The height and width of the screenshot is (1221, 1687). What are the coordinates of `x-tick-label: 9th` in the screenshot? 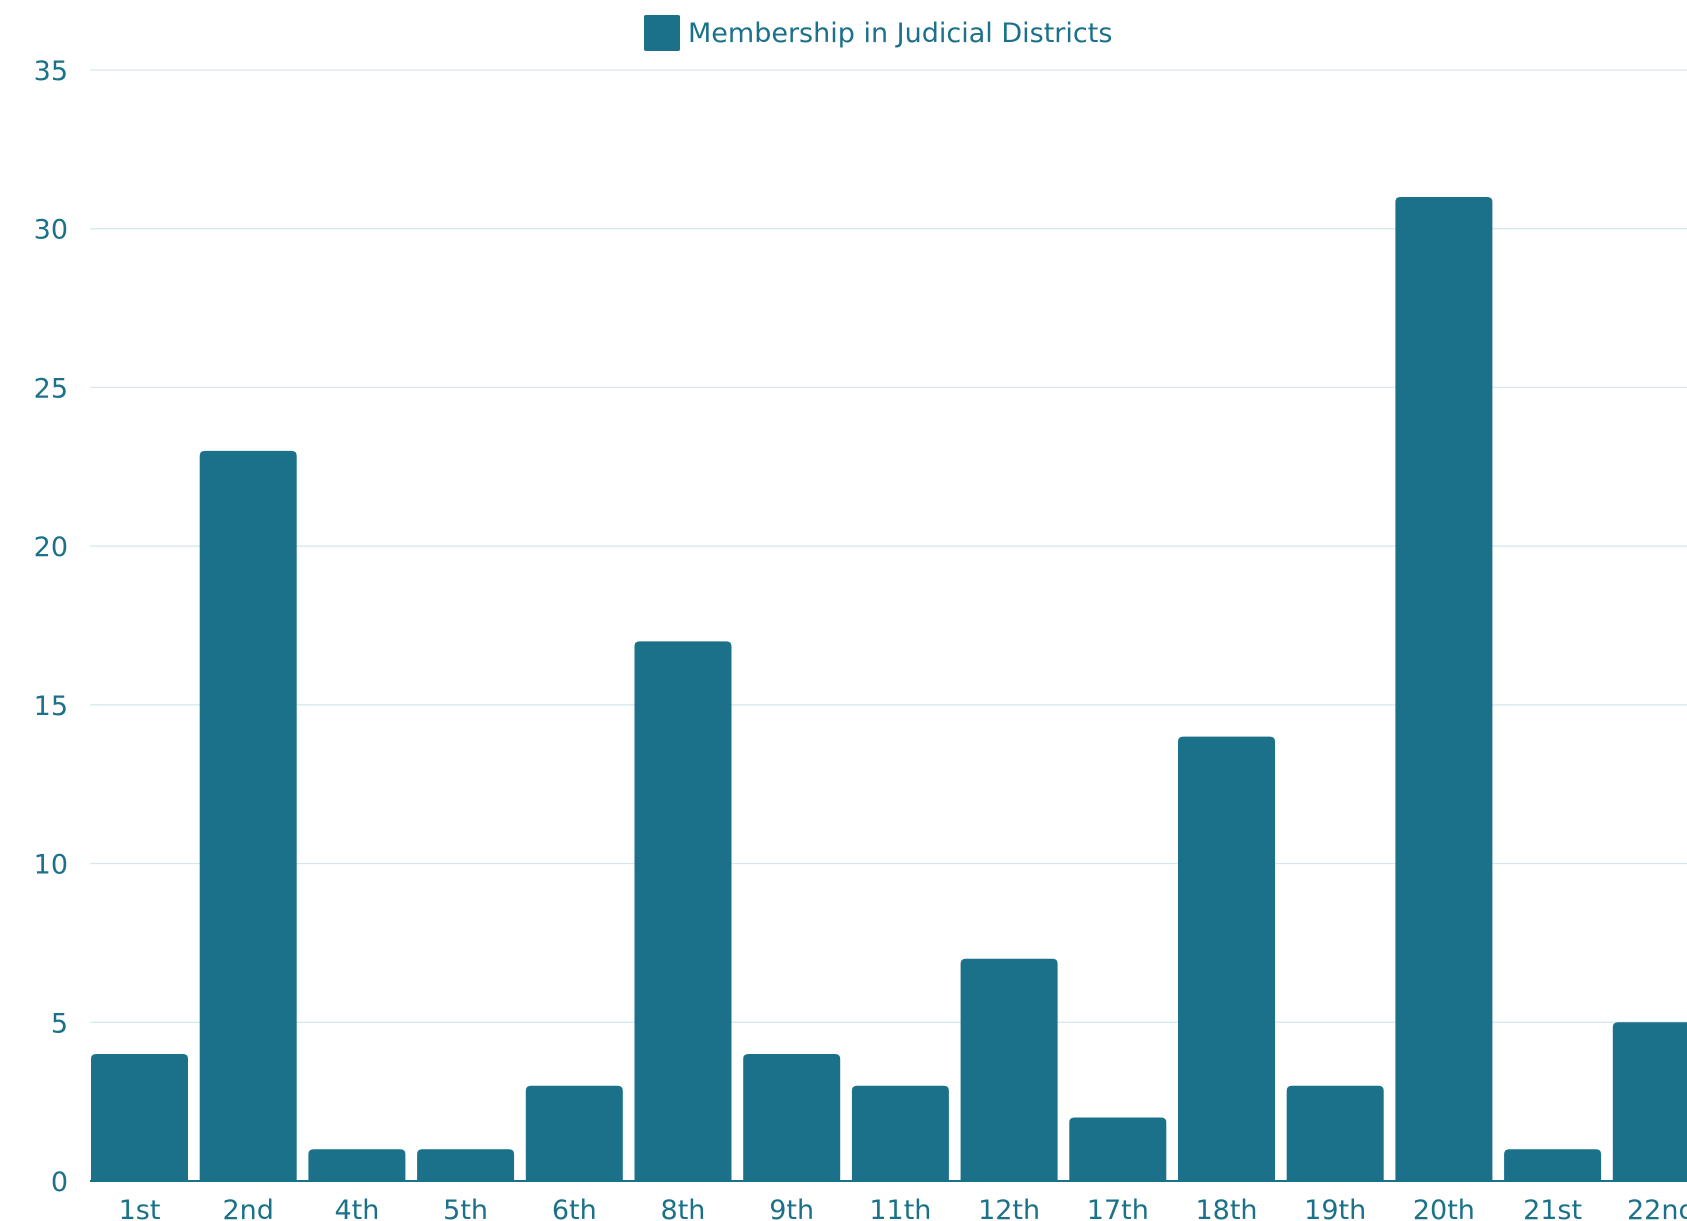 It's located at (791, 1208).